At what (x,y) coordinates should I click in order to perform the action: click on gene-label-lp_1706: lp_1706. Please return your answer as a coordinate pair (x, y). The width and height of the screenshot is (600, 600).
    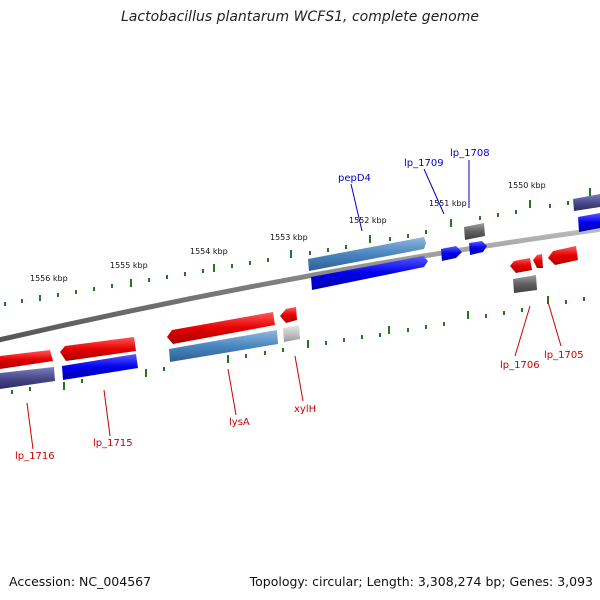
    Looking at the image, I should click on (520, 365).